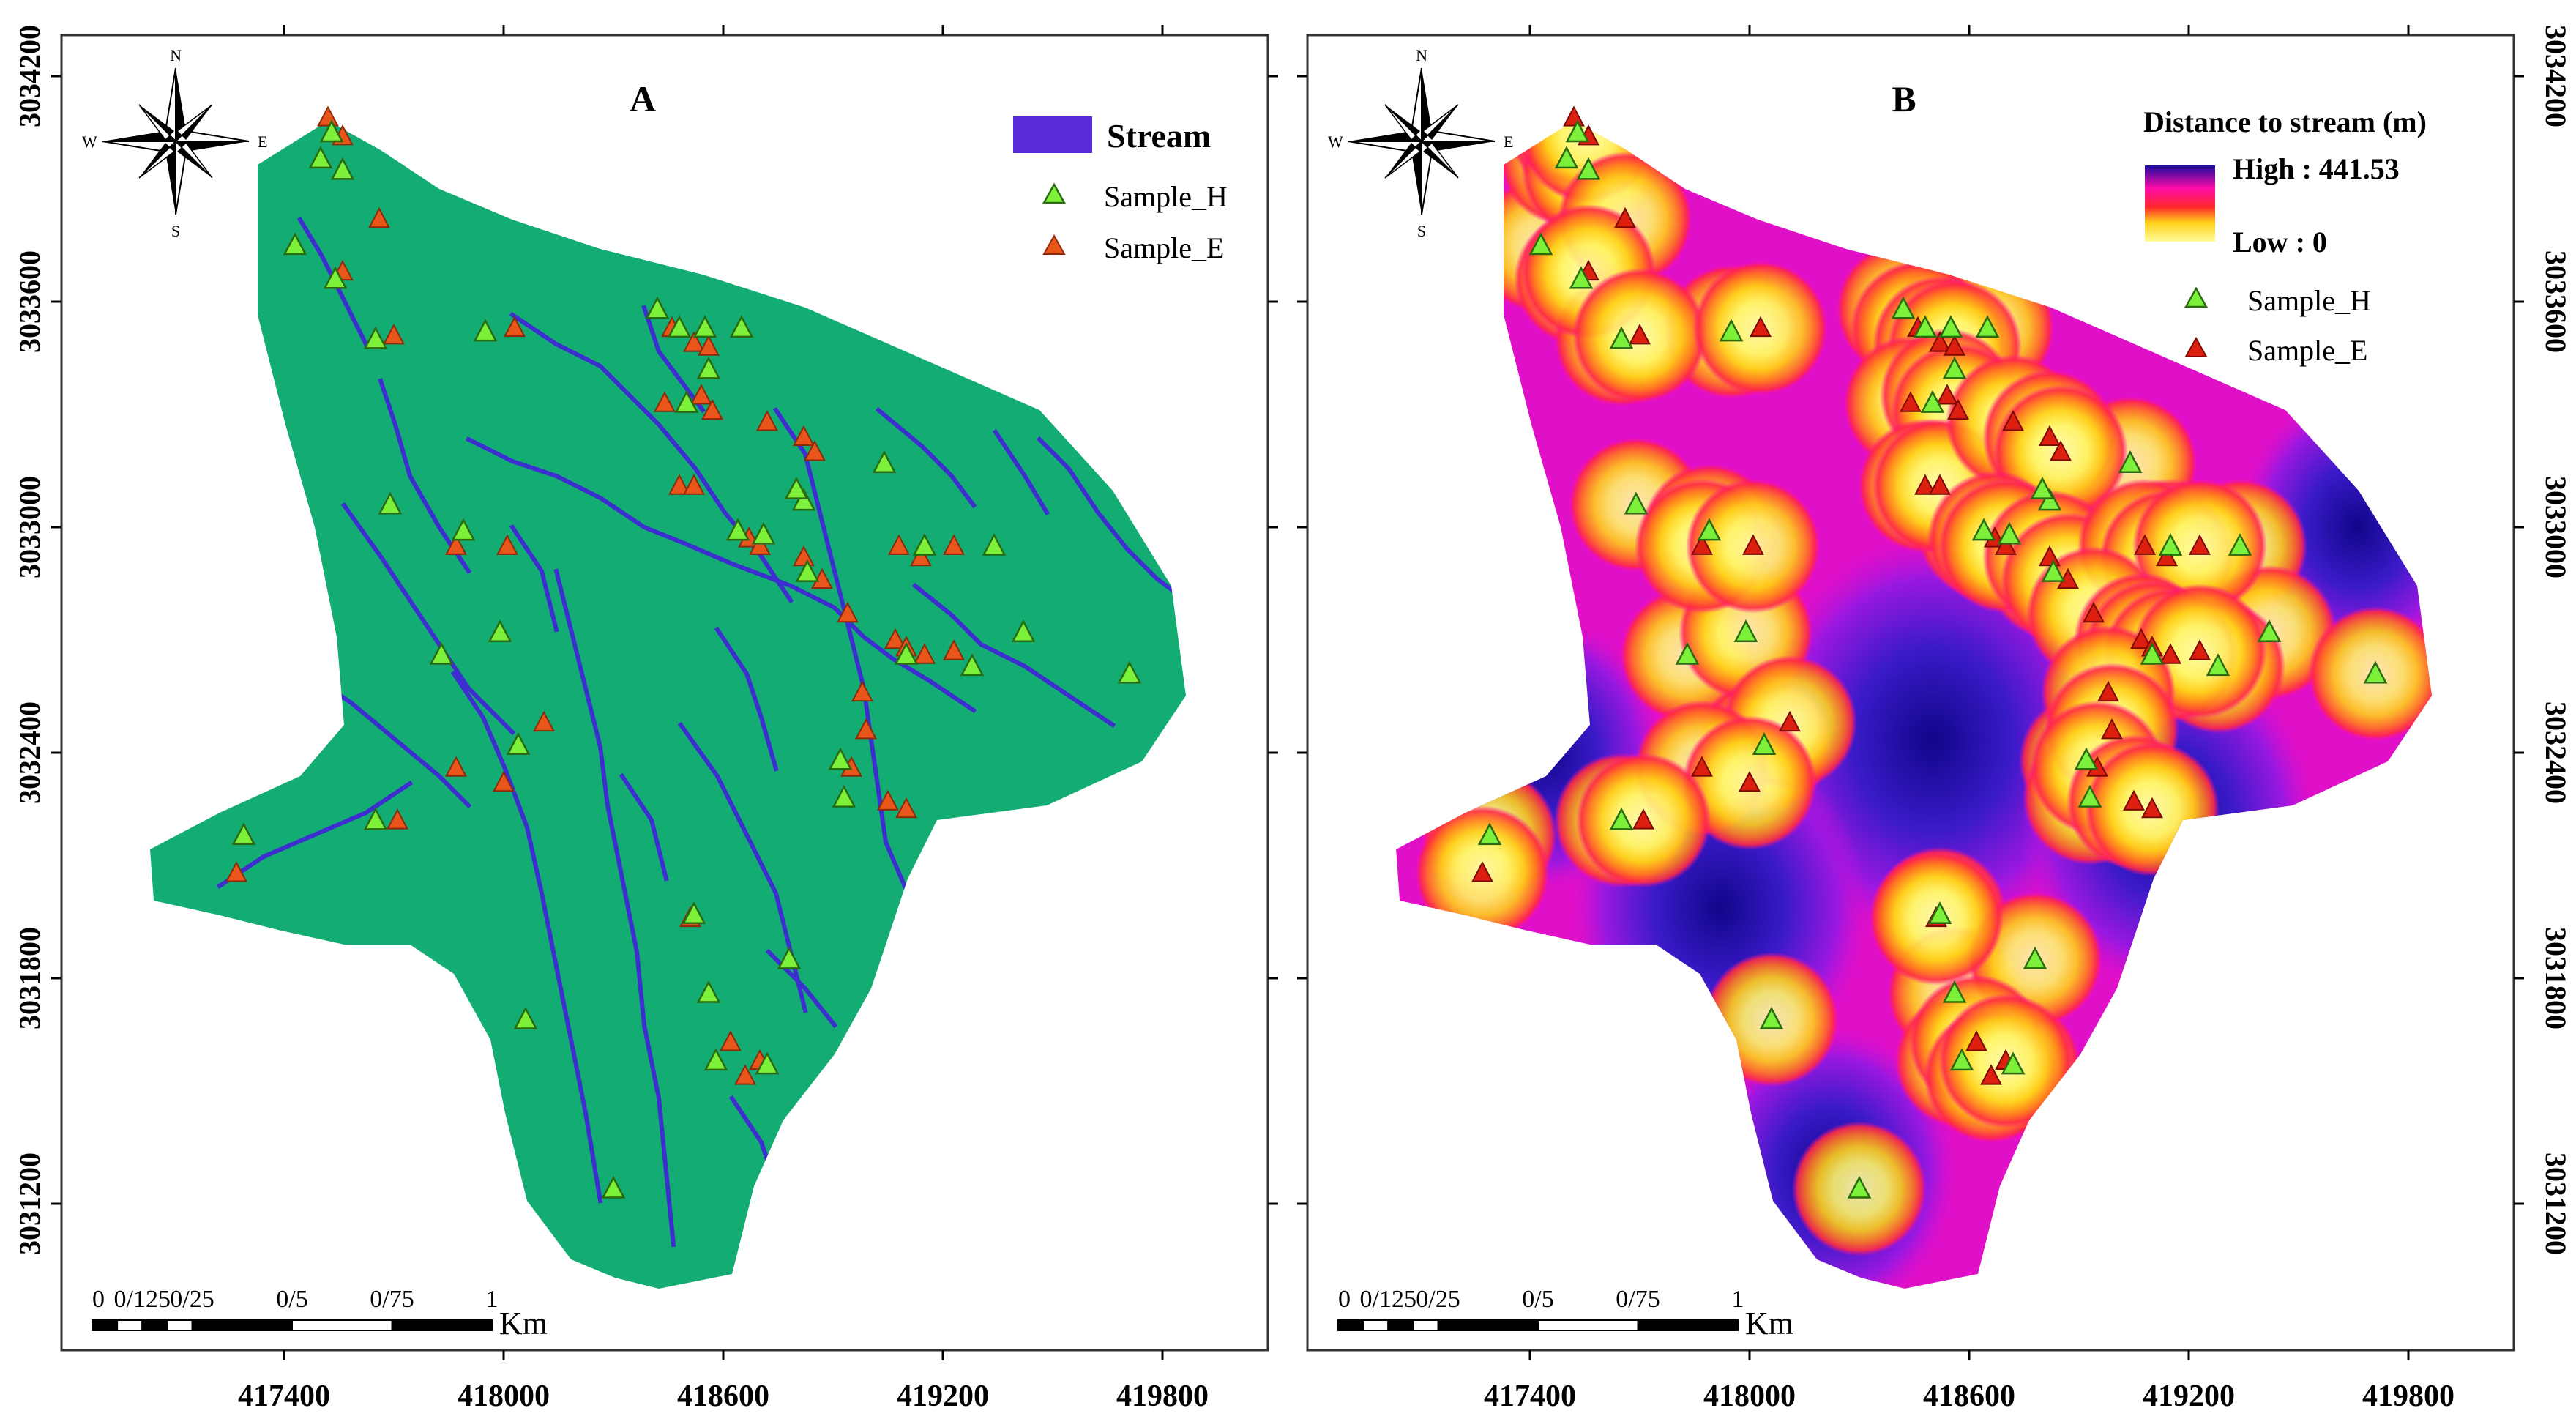  I want to click on y-tick-label: 3033000, so click(2555, 527).